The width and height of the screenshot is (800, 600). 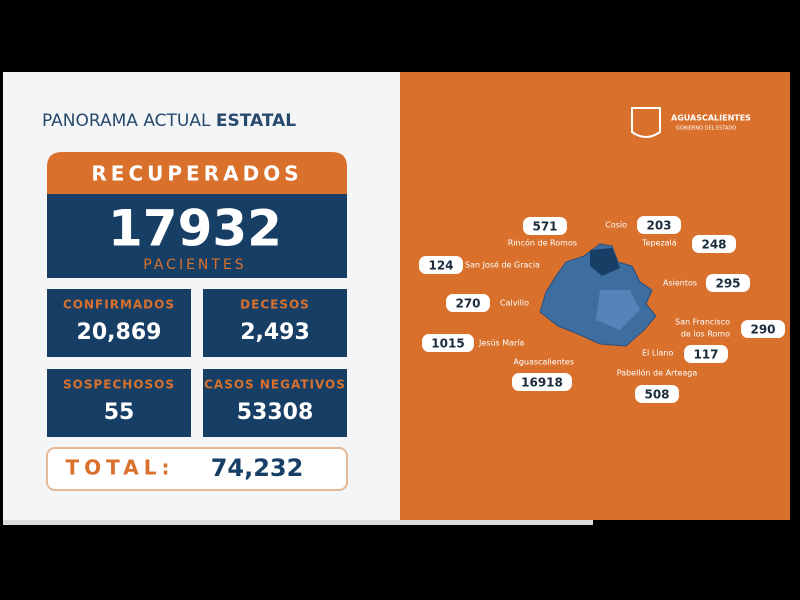 I want to click on municipality-value: 203, so click(x=658, y=226).